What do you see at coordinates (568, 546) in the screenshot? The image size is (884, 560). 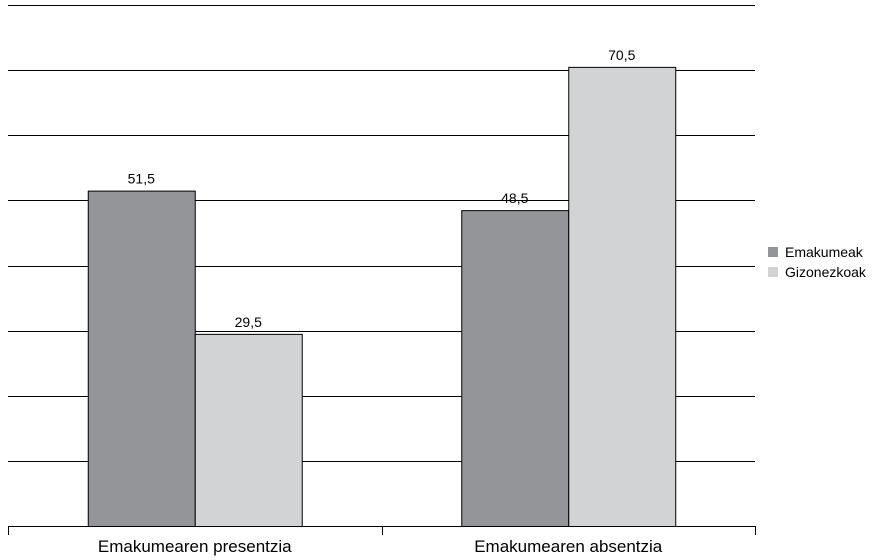 I see `x-tick-label: Emakumearen absentzia` at bounding box center [568, 546].